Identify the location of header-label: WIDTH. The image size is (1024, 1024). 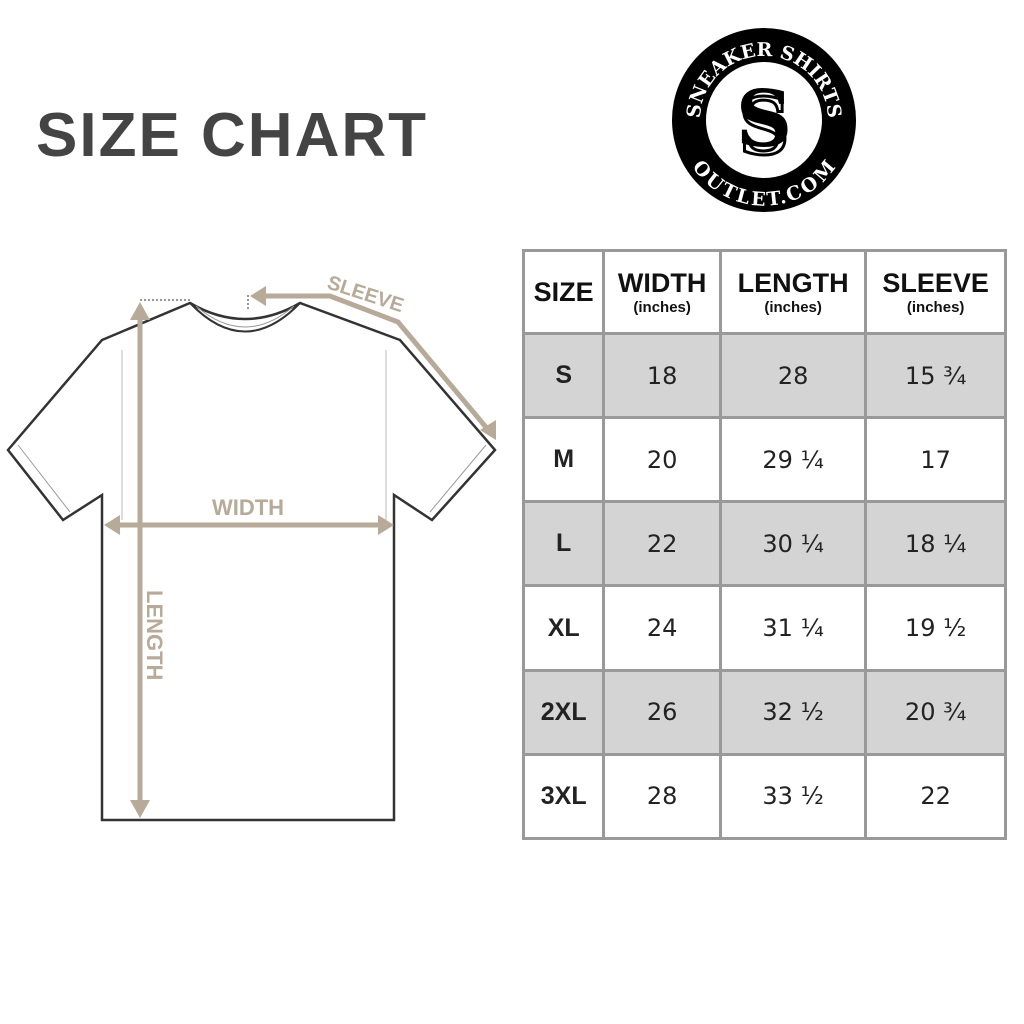
(662, 282).